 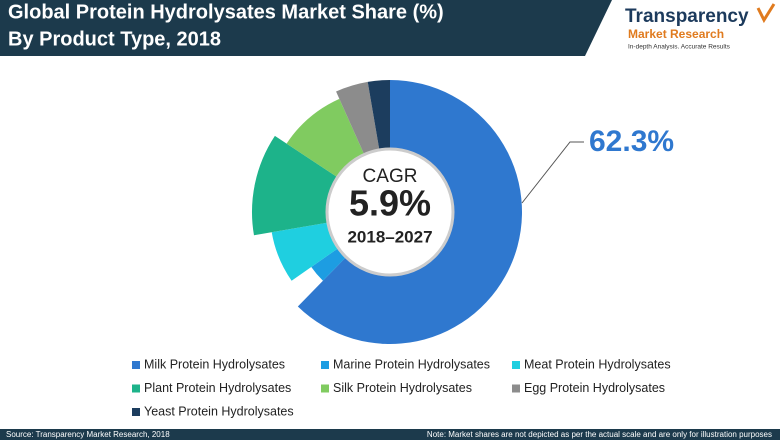 What do you see at coordinates (676, 34) in the screenshot?
I see `logo-subname: Market Research` at bounding box center [676, 34].